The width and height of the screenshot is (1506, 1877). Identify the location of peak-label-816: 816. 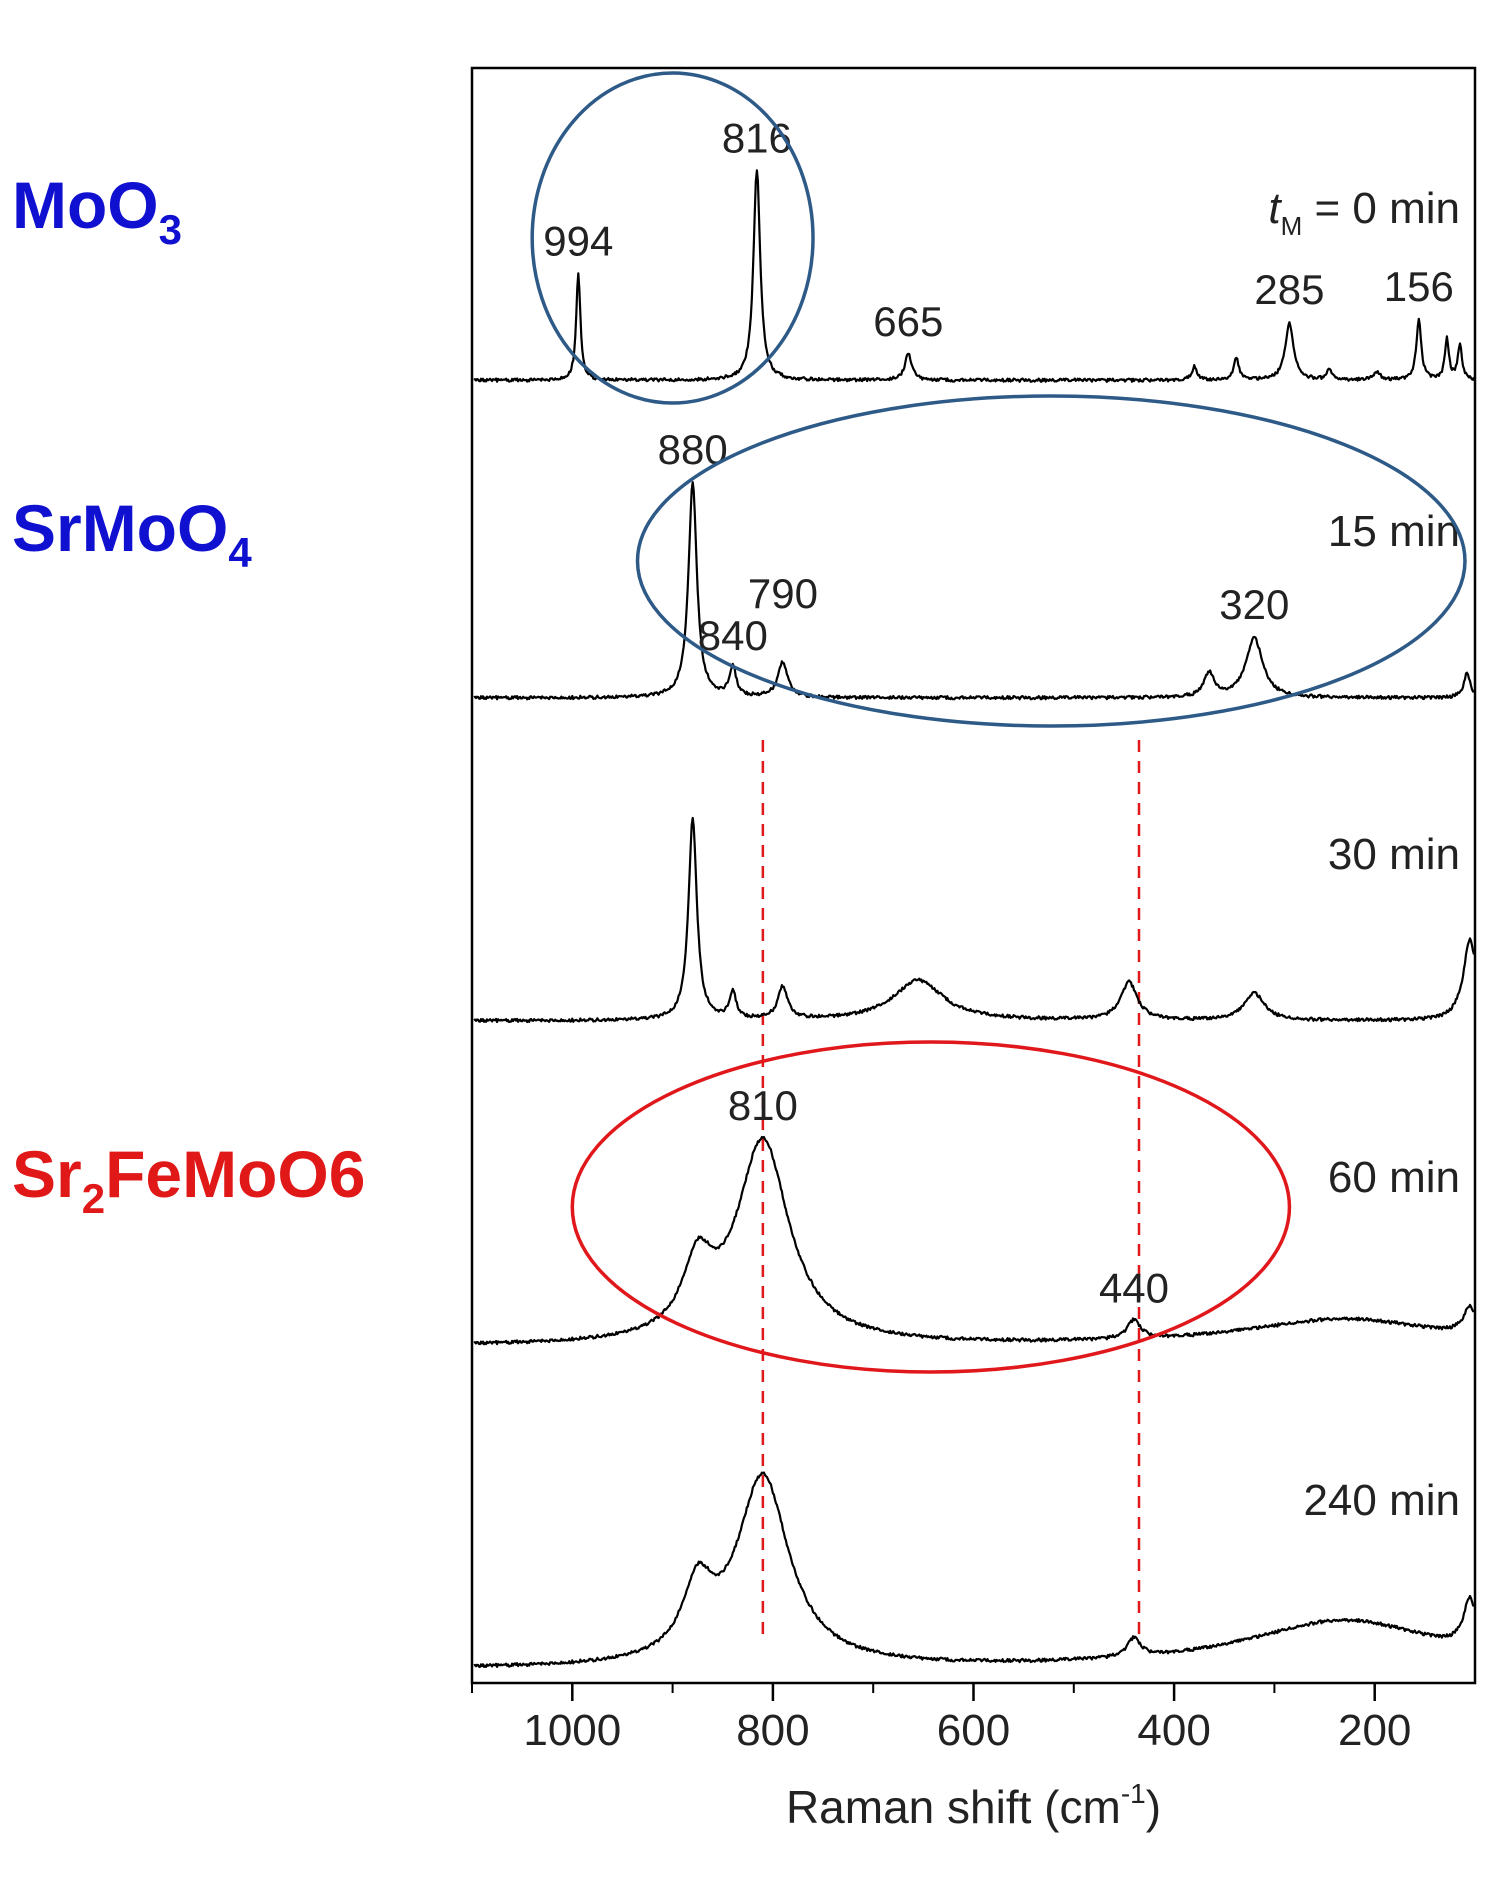
(757, 137).